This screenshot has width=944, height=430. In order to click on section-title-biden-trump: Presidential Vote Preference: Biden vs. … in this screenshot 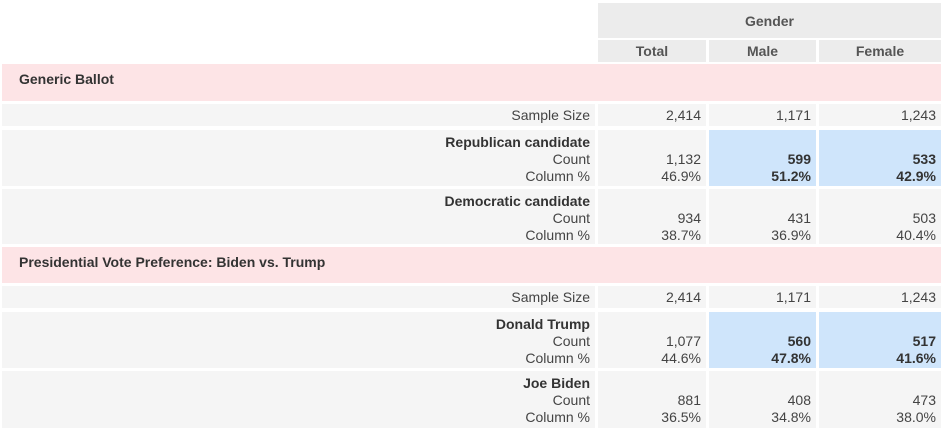, I will do `click(471, 265)`.